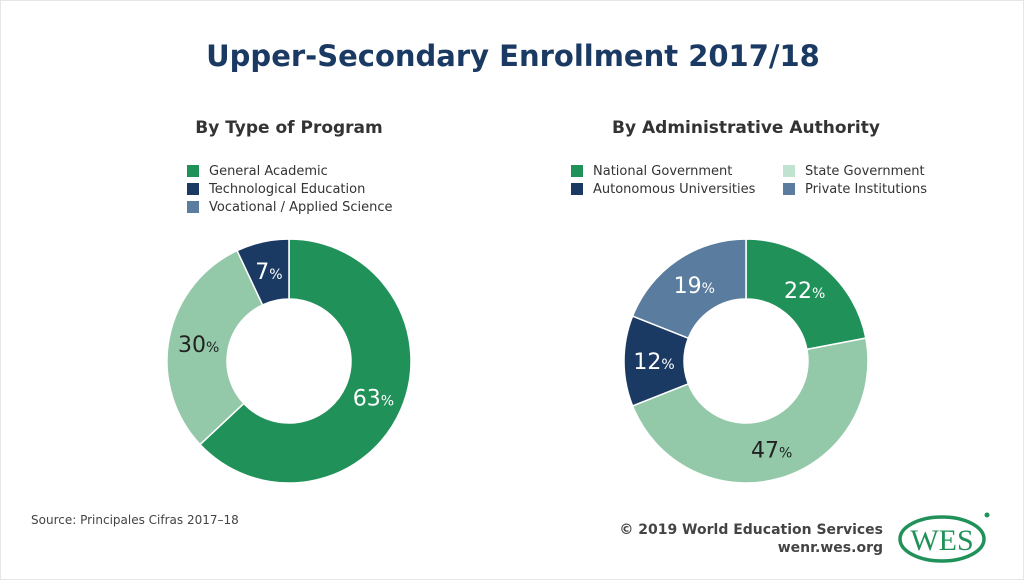 The image size is (1024, 581). I want to click on legend-label: State Government, so click(865, 171).